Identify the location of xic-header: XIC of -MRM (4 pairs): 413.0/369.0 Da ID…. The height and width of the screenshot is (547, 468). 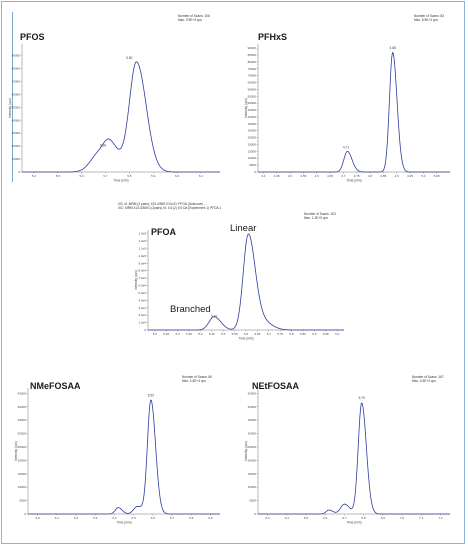
(170, 206).